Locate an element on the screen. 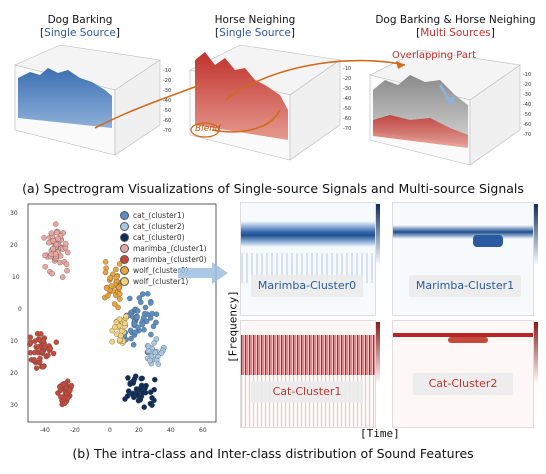  legend-item: marimba_(cluster1) is located at coordinates (163, 248).